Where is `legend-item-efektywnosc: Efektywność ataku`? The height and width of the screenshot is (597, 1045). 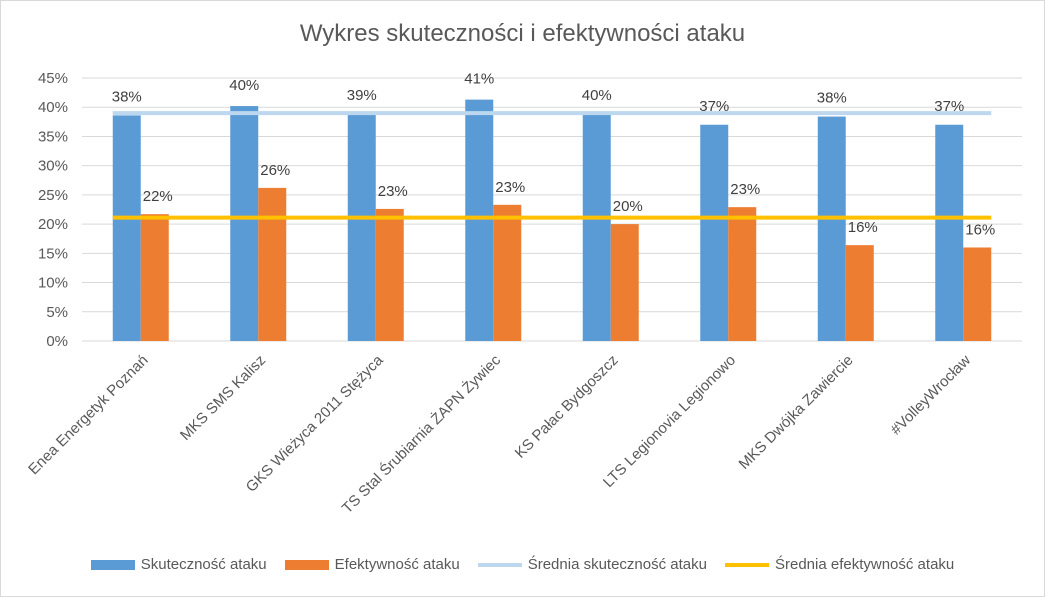
legend-item-efektywnosc: Efektywność ataku is located at coordinates (372, 564).